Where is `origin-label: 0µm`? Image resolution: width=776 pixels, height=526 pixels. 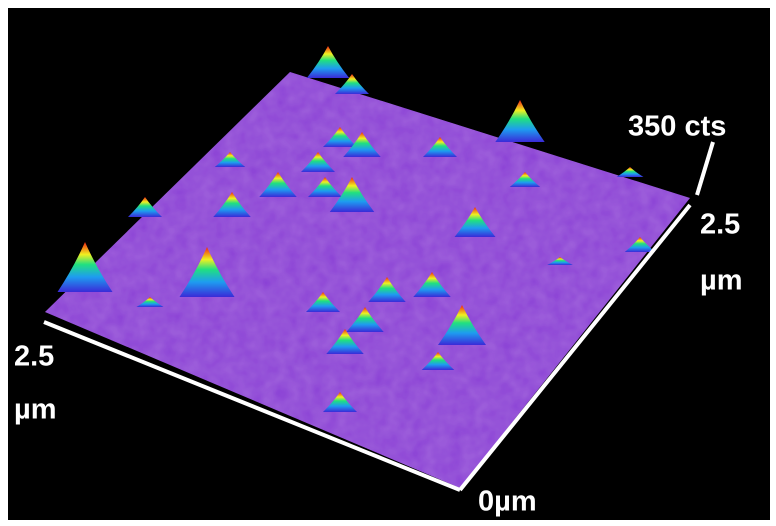 origin-label: 0µm is located at coordinates (507, 502).